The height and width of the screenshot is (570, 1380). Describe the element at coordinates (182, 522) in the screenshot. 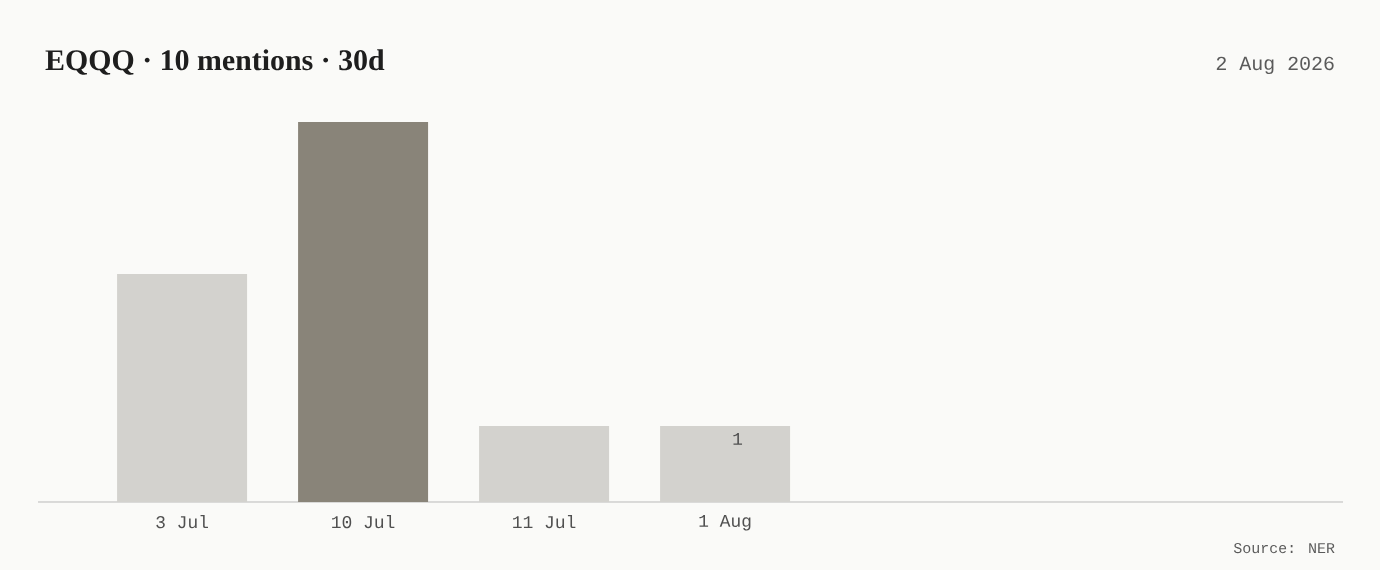

I see `x-tick-label: 3 Jul` at that location.